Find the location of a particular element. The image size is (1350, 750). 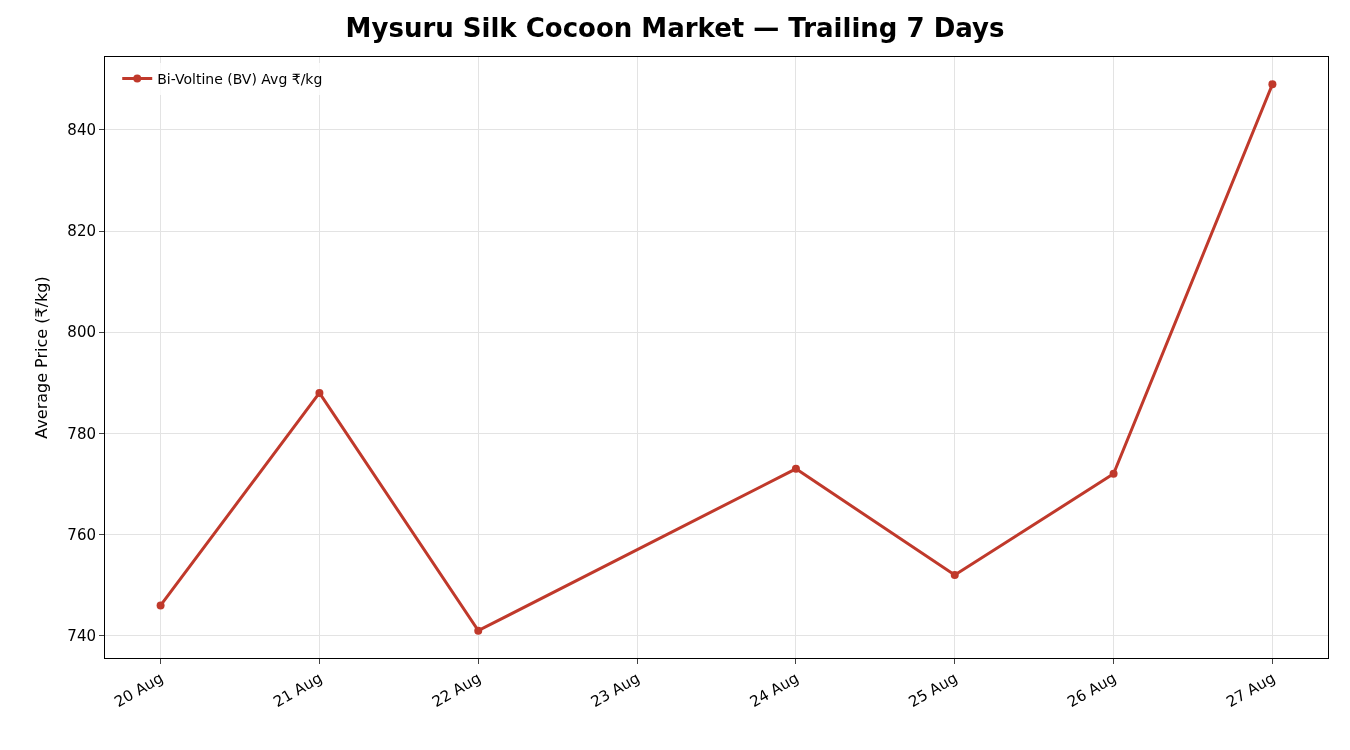

y-tick-label: 840 is located at coordinates (81, 130).